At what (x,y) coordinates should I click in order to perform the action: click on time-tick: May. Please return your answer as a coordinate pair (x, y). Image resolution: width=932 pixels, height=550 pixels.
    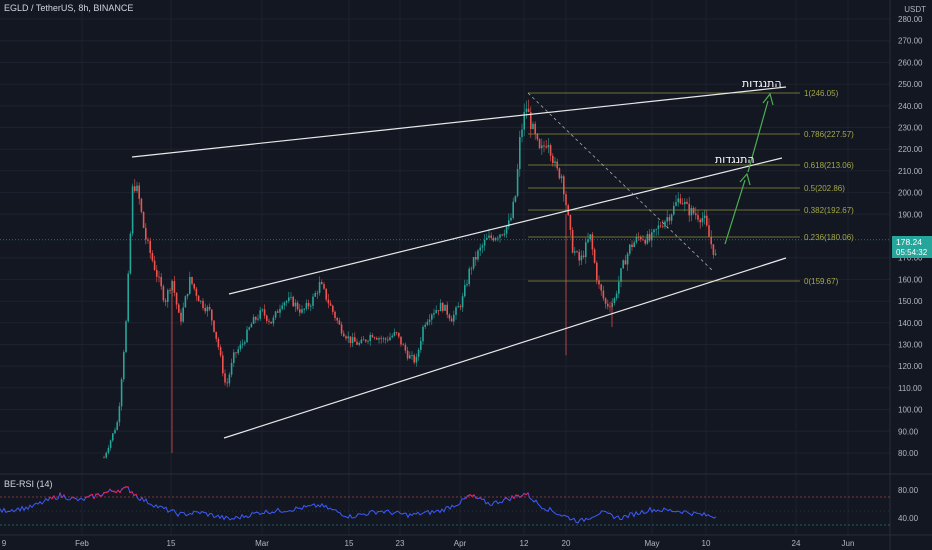
    Looking at the image, I should click on (651, 543).